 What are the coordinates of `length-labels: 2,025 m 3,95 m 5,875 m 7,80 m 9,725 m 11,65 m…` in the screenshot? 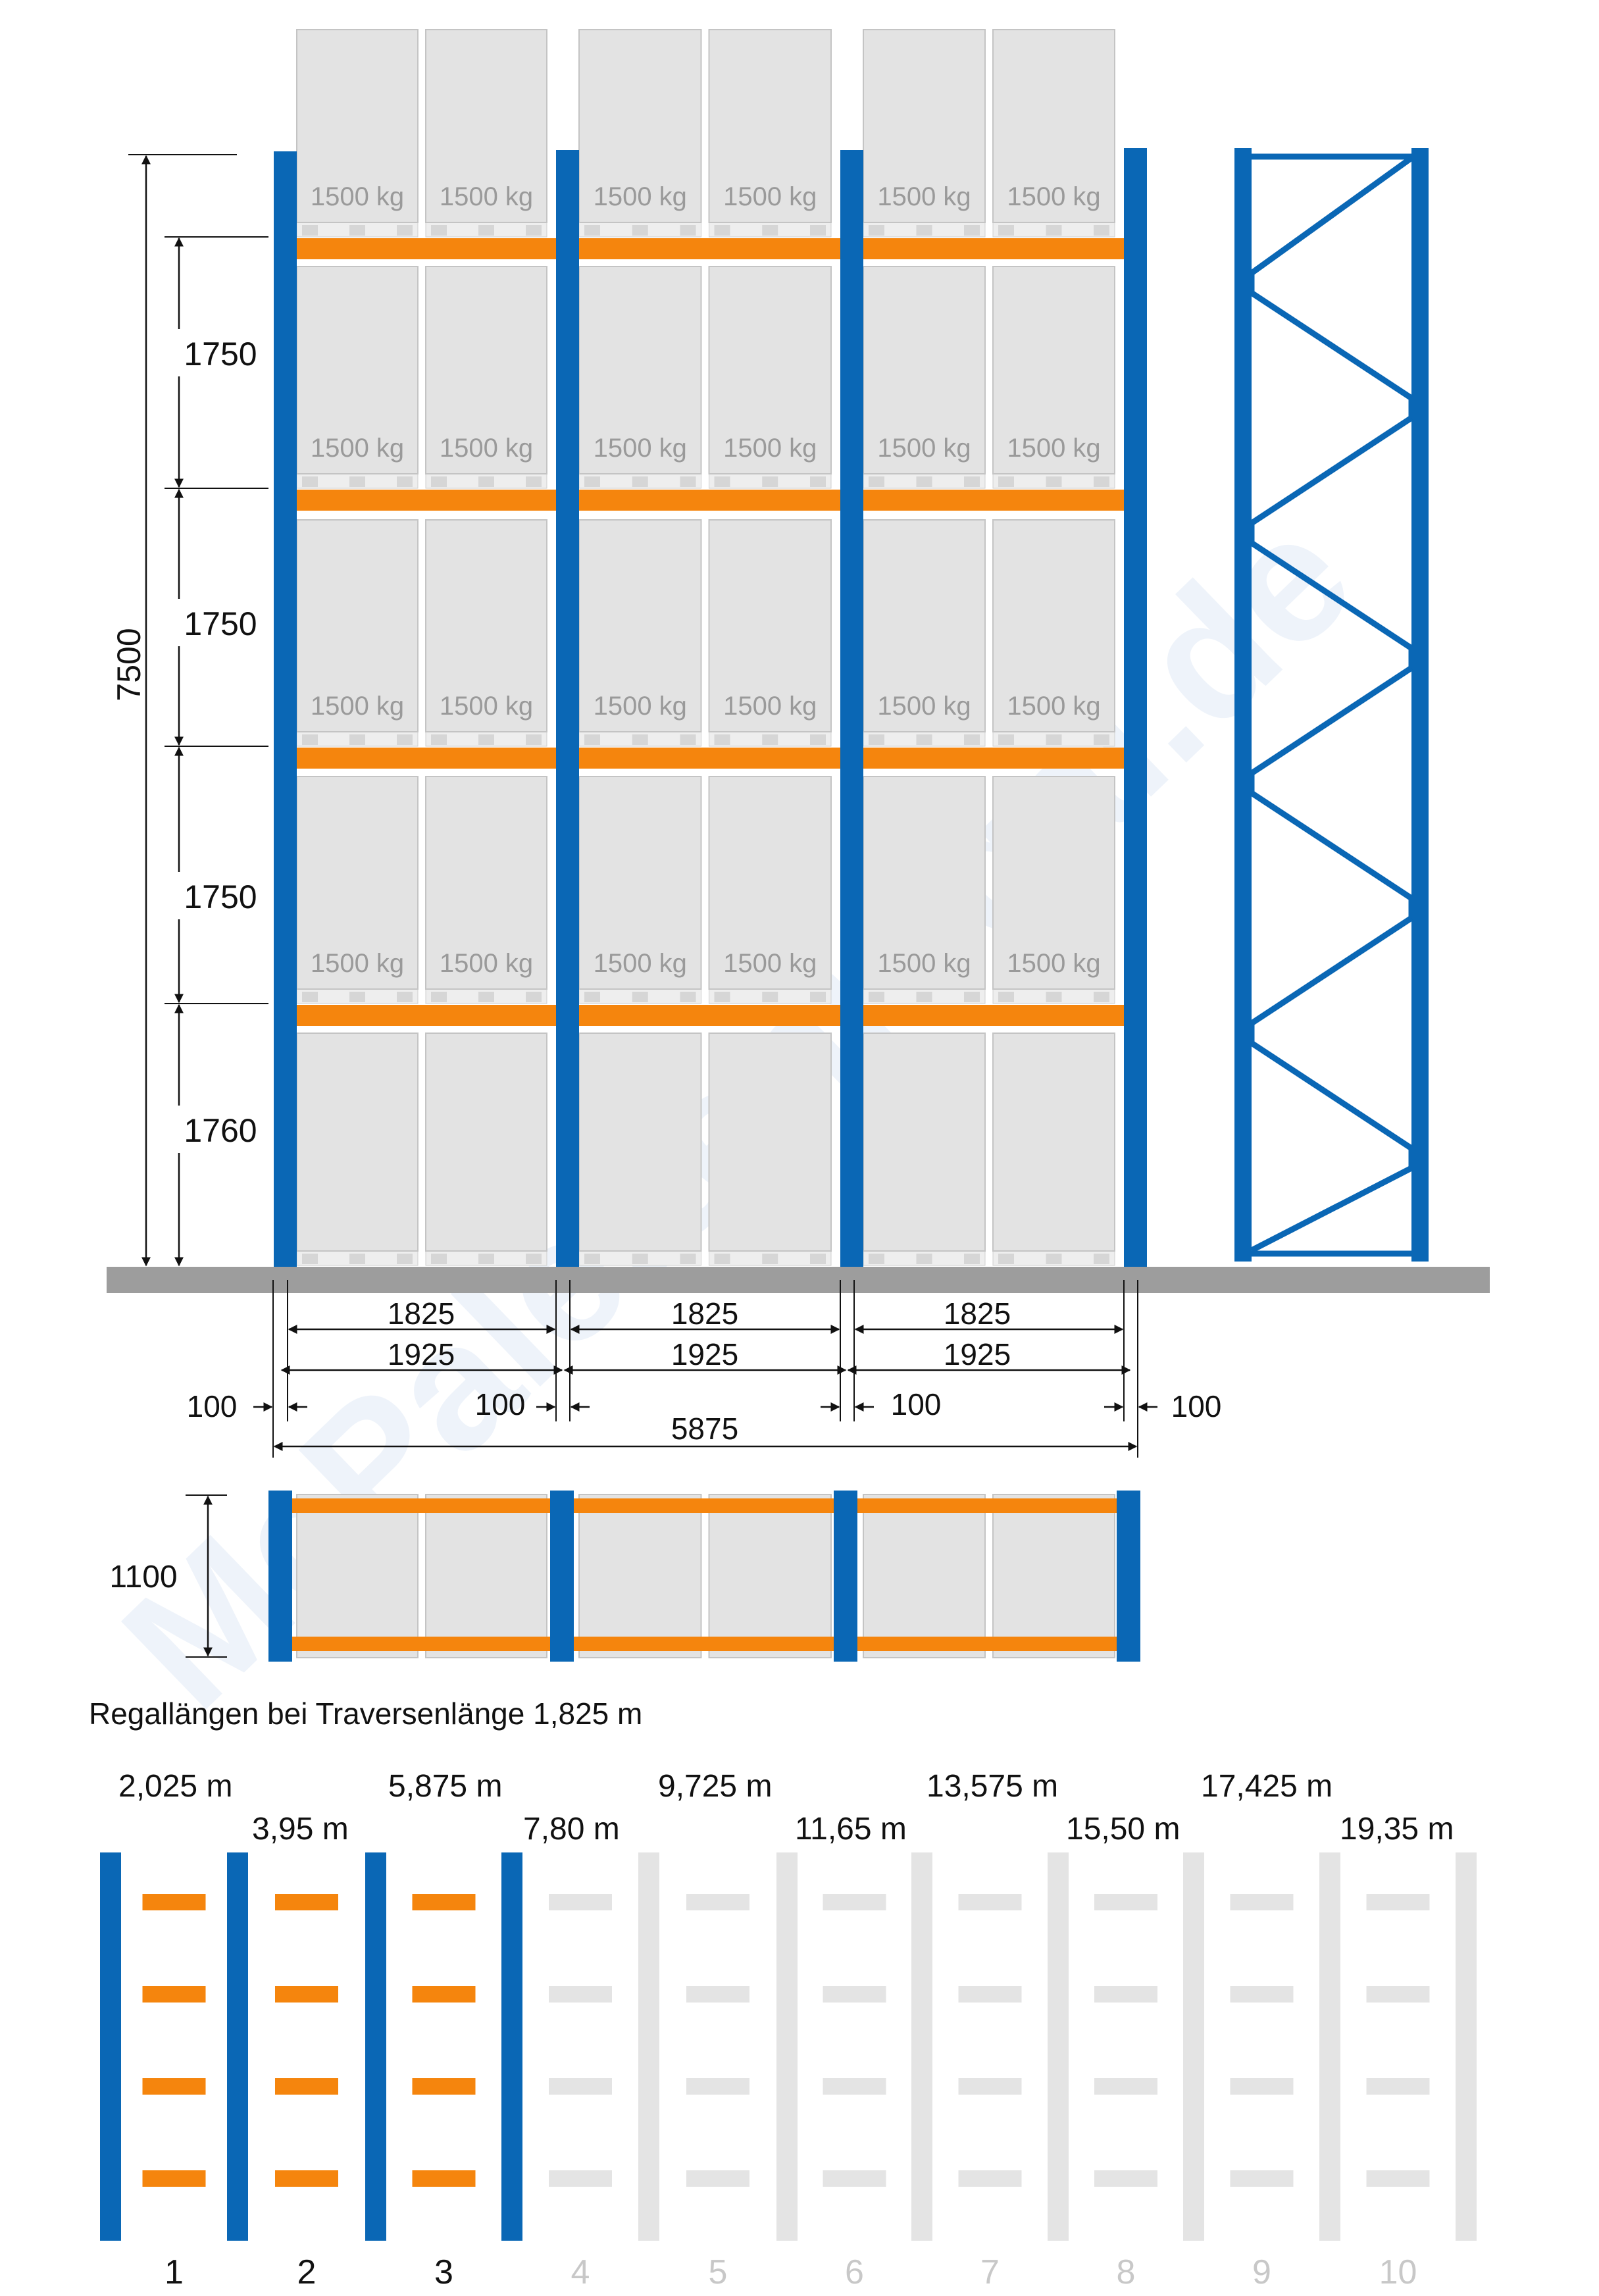 It's located at (786, 1808).